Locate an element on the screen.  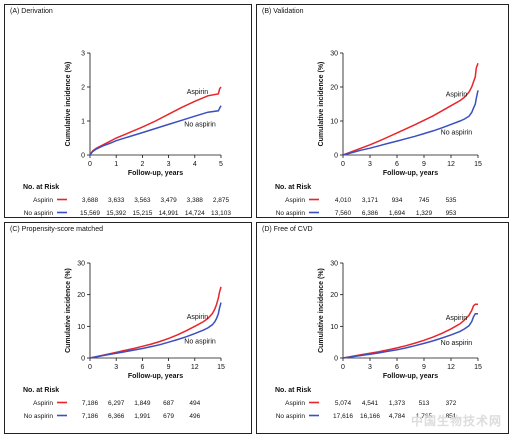
risk-value: 3,633 is located at coordinates (116, 200).